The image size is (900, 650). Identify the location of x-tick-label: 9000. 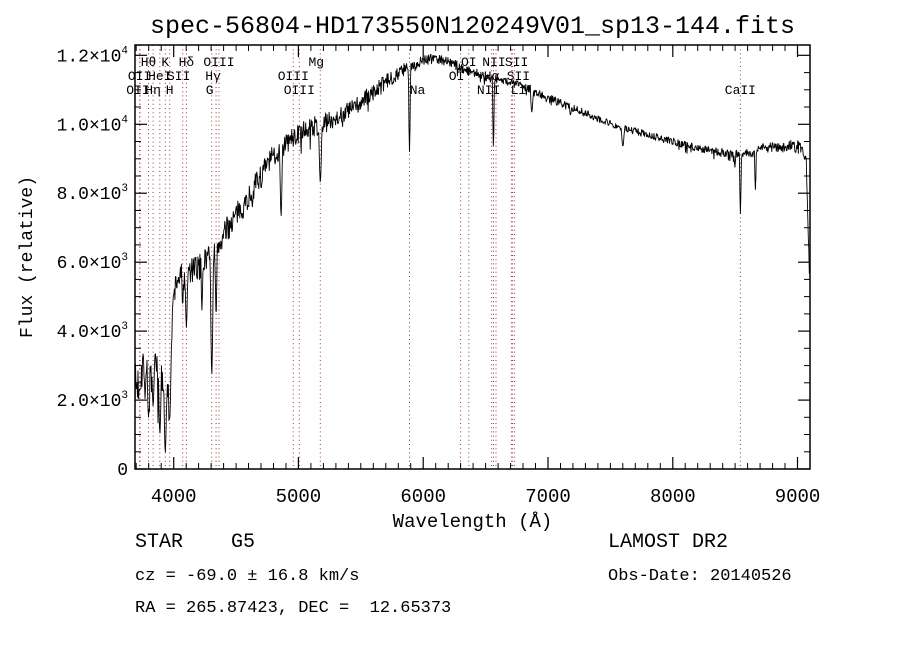
(798, 497).